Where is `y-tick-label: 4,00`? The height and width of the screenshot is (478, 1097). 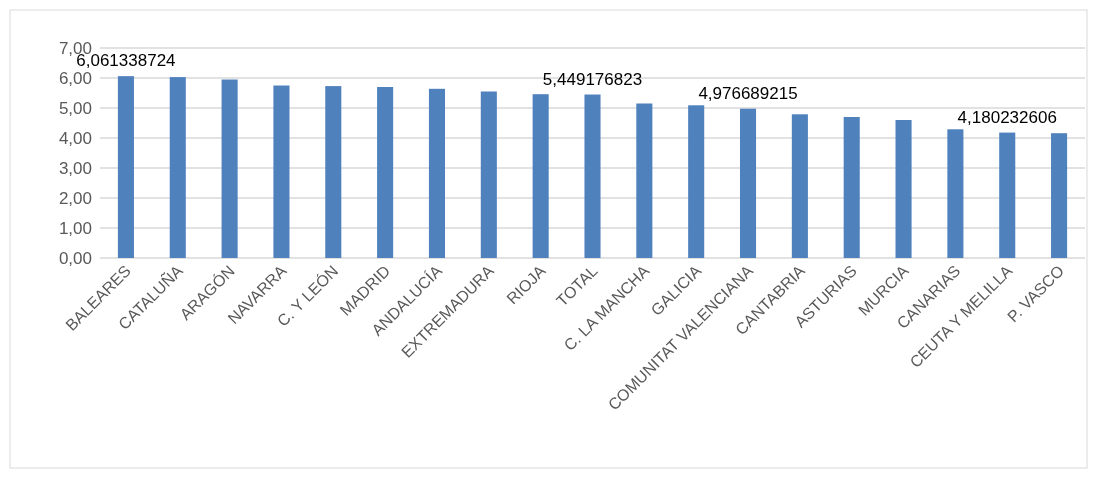
y-tick-label: 4,00 is located at coordinates (75, 138).